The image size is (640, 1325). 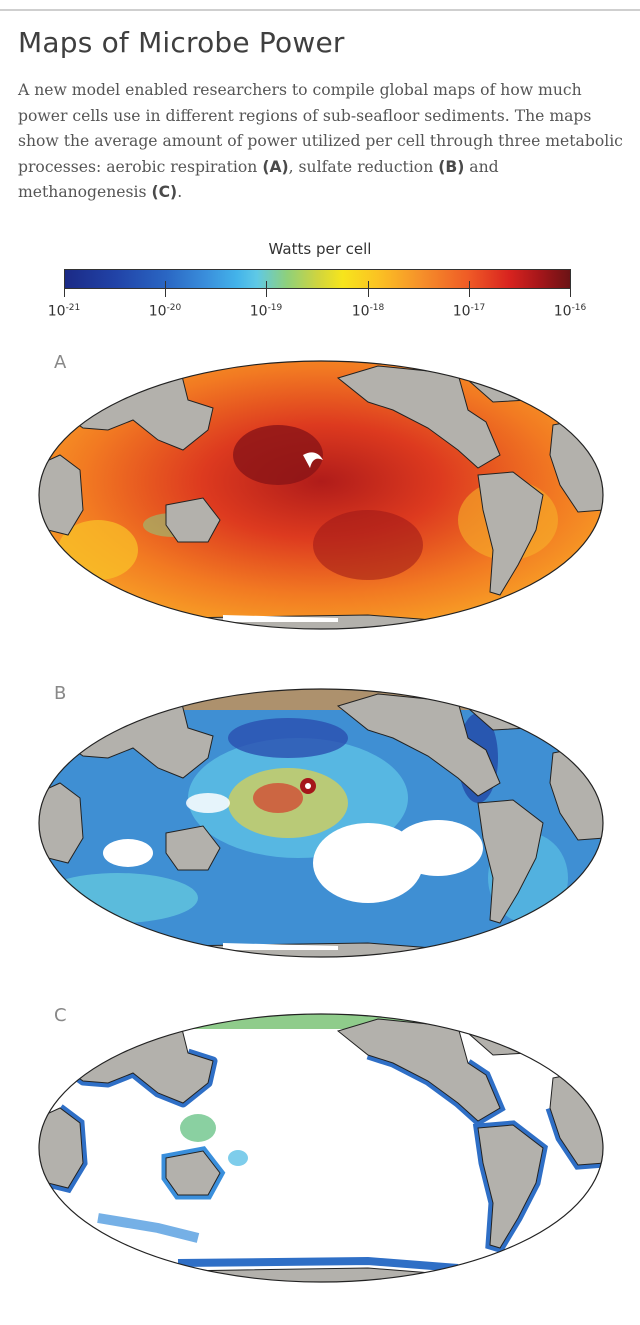 I want to click on panel-label-b: B, so click(x=60, y=693).